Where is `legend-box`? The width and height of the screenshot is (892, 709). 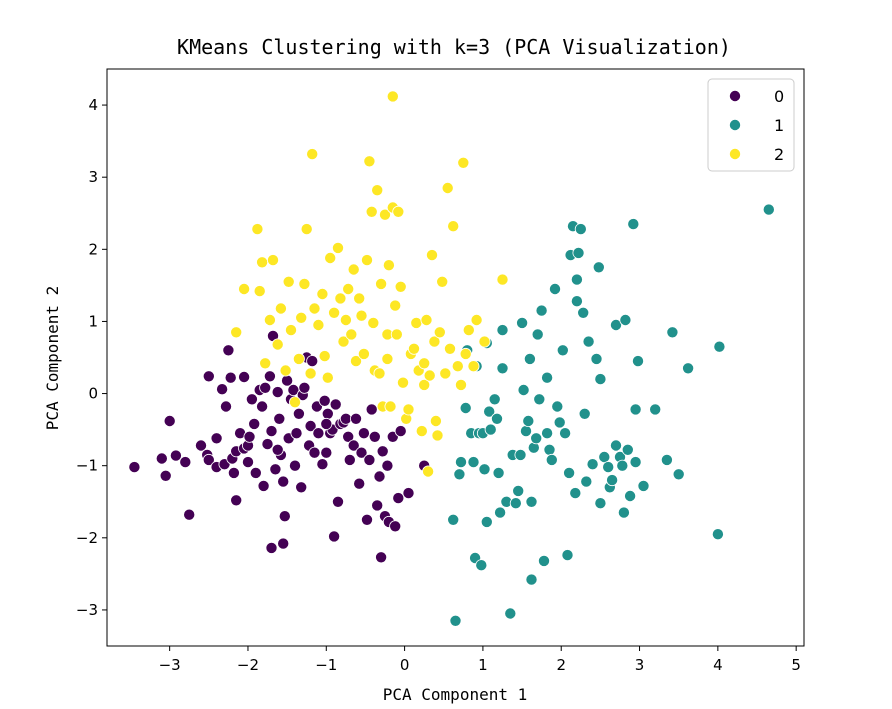
legend-box is located at coordinates (751, 125).